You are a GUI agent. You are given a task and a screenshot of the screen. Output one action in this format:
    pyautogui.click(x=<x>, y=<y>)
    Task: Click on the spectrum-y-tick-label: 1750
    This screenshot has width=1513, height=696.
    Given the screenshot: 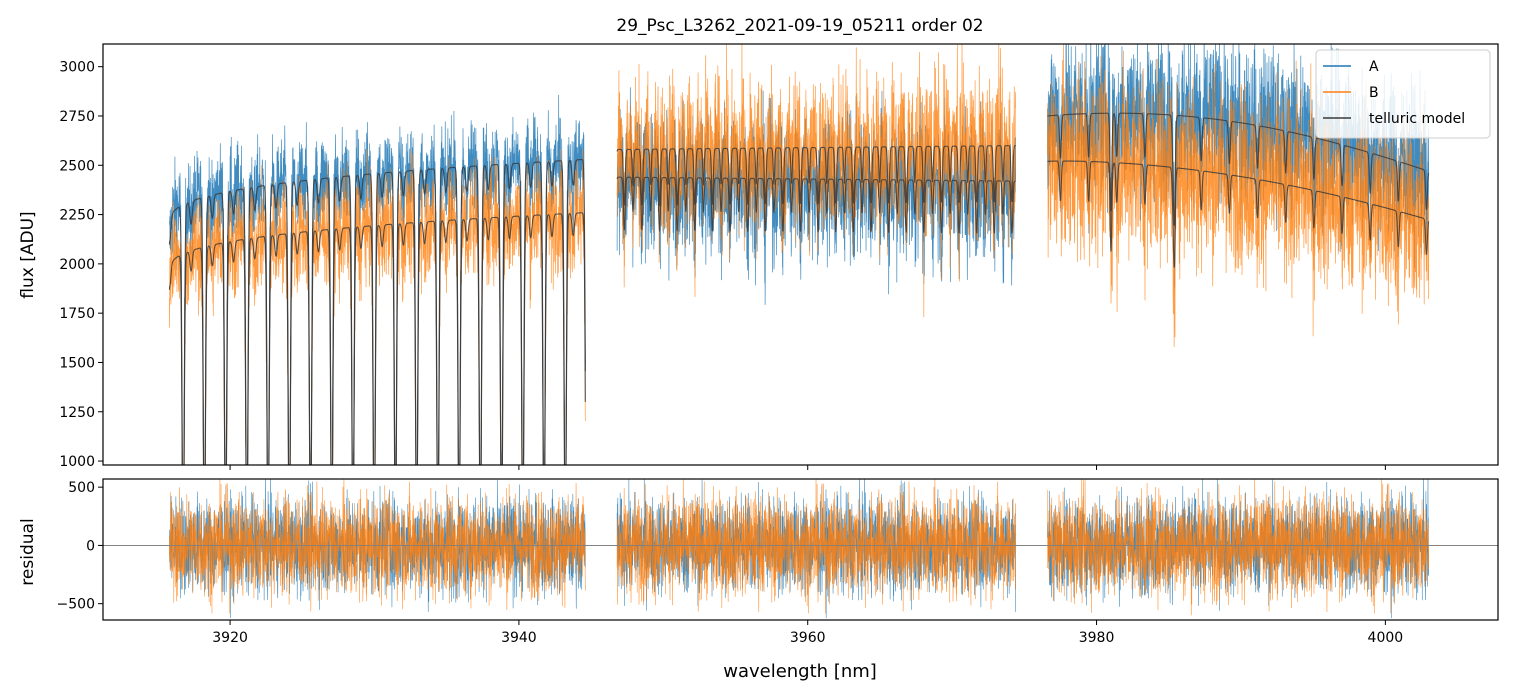 What is the action you would take?
    pyautogui.click(x=77, y=314)
    